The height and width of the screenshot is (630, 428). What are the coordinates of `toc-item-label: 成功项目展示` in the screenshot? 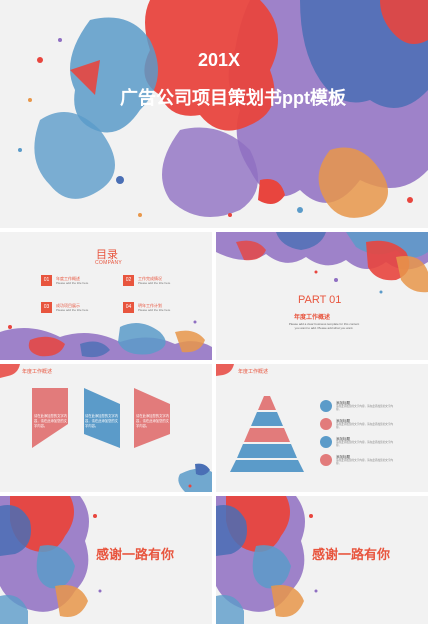 It's located at (68, 305).